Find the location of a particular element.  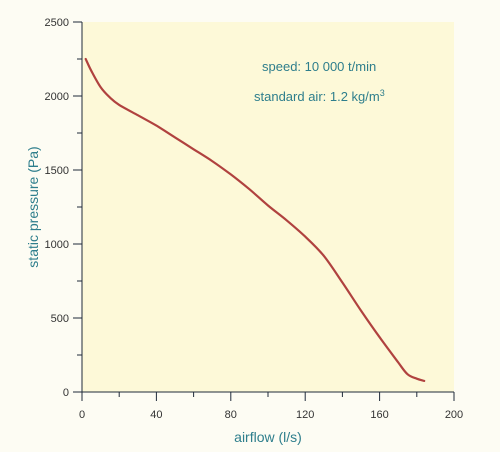

y-tick-label: 500 is located at coordinates (60, 319).